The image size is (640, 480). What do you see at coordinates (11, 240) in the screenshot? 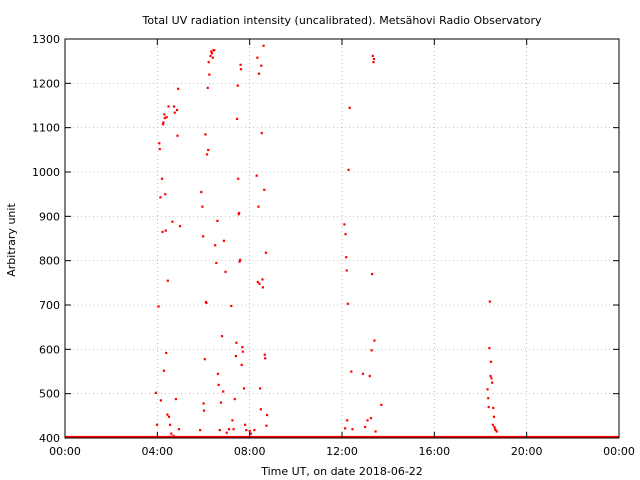
I see `y-axis-label: Arbitrary unit` at bounding box center [11, 240].